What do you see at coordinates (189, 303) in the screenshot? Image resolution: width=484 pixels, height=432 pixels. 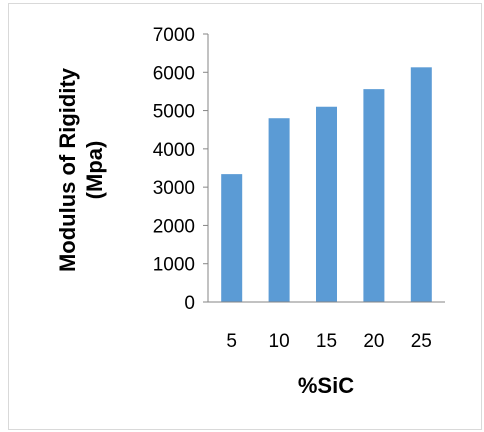 I see `y-tick-label: 0` at bounding box center [189, 303].